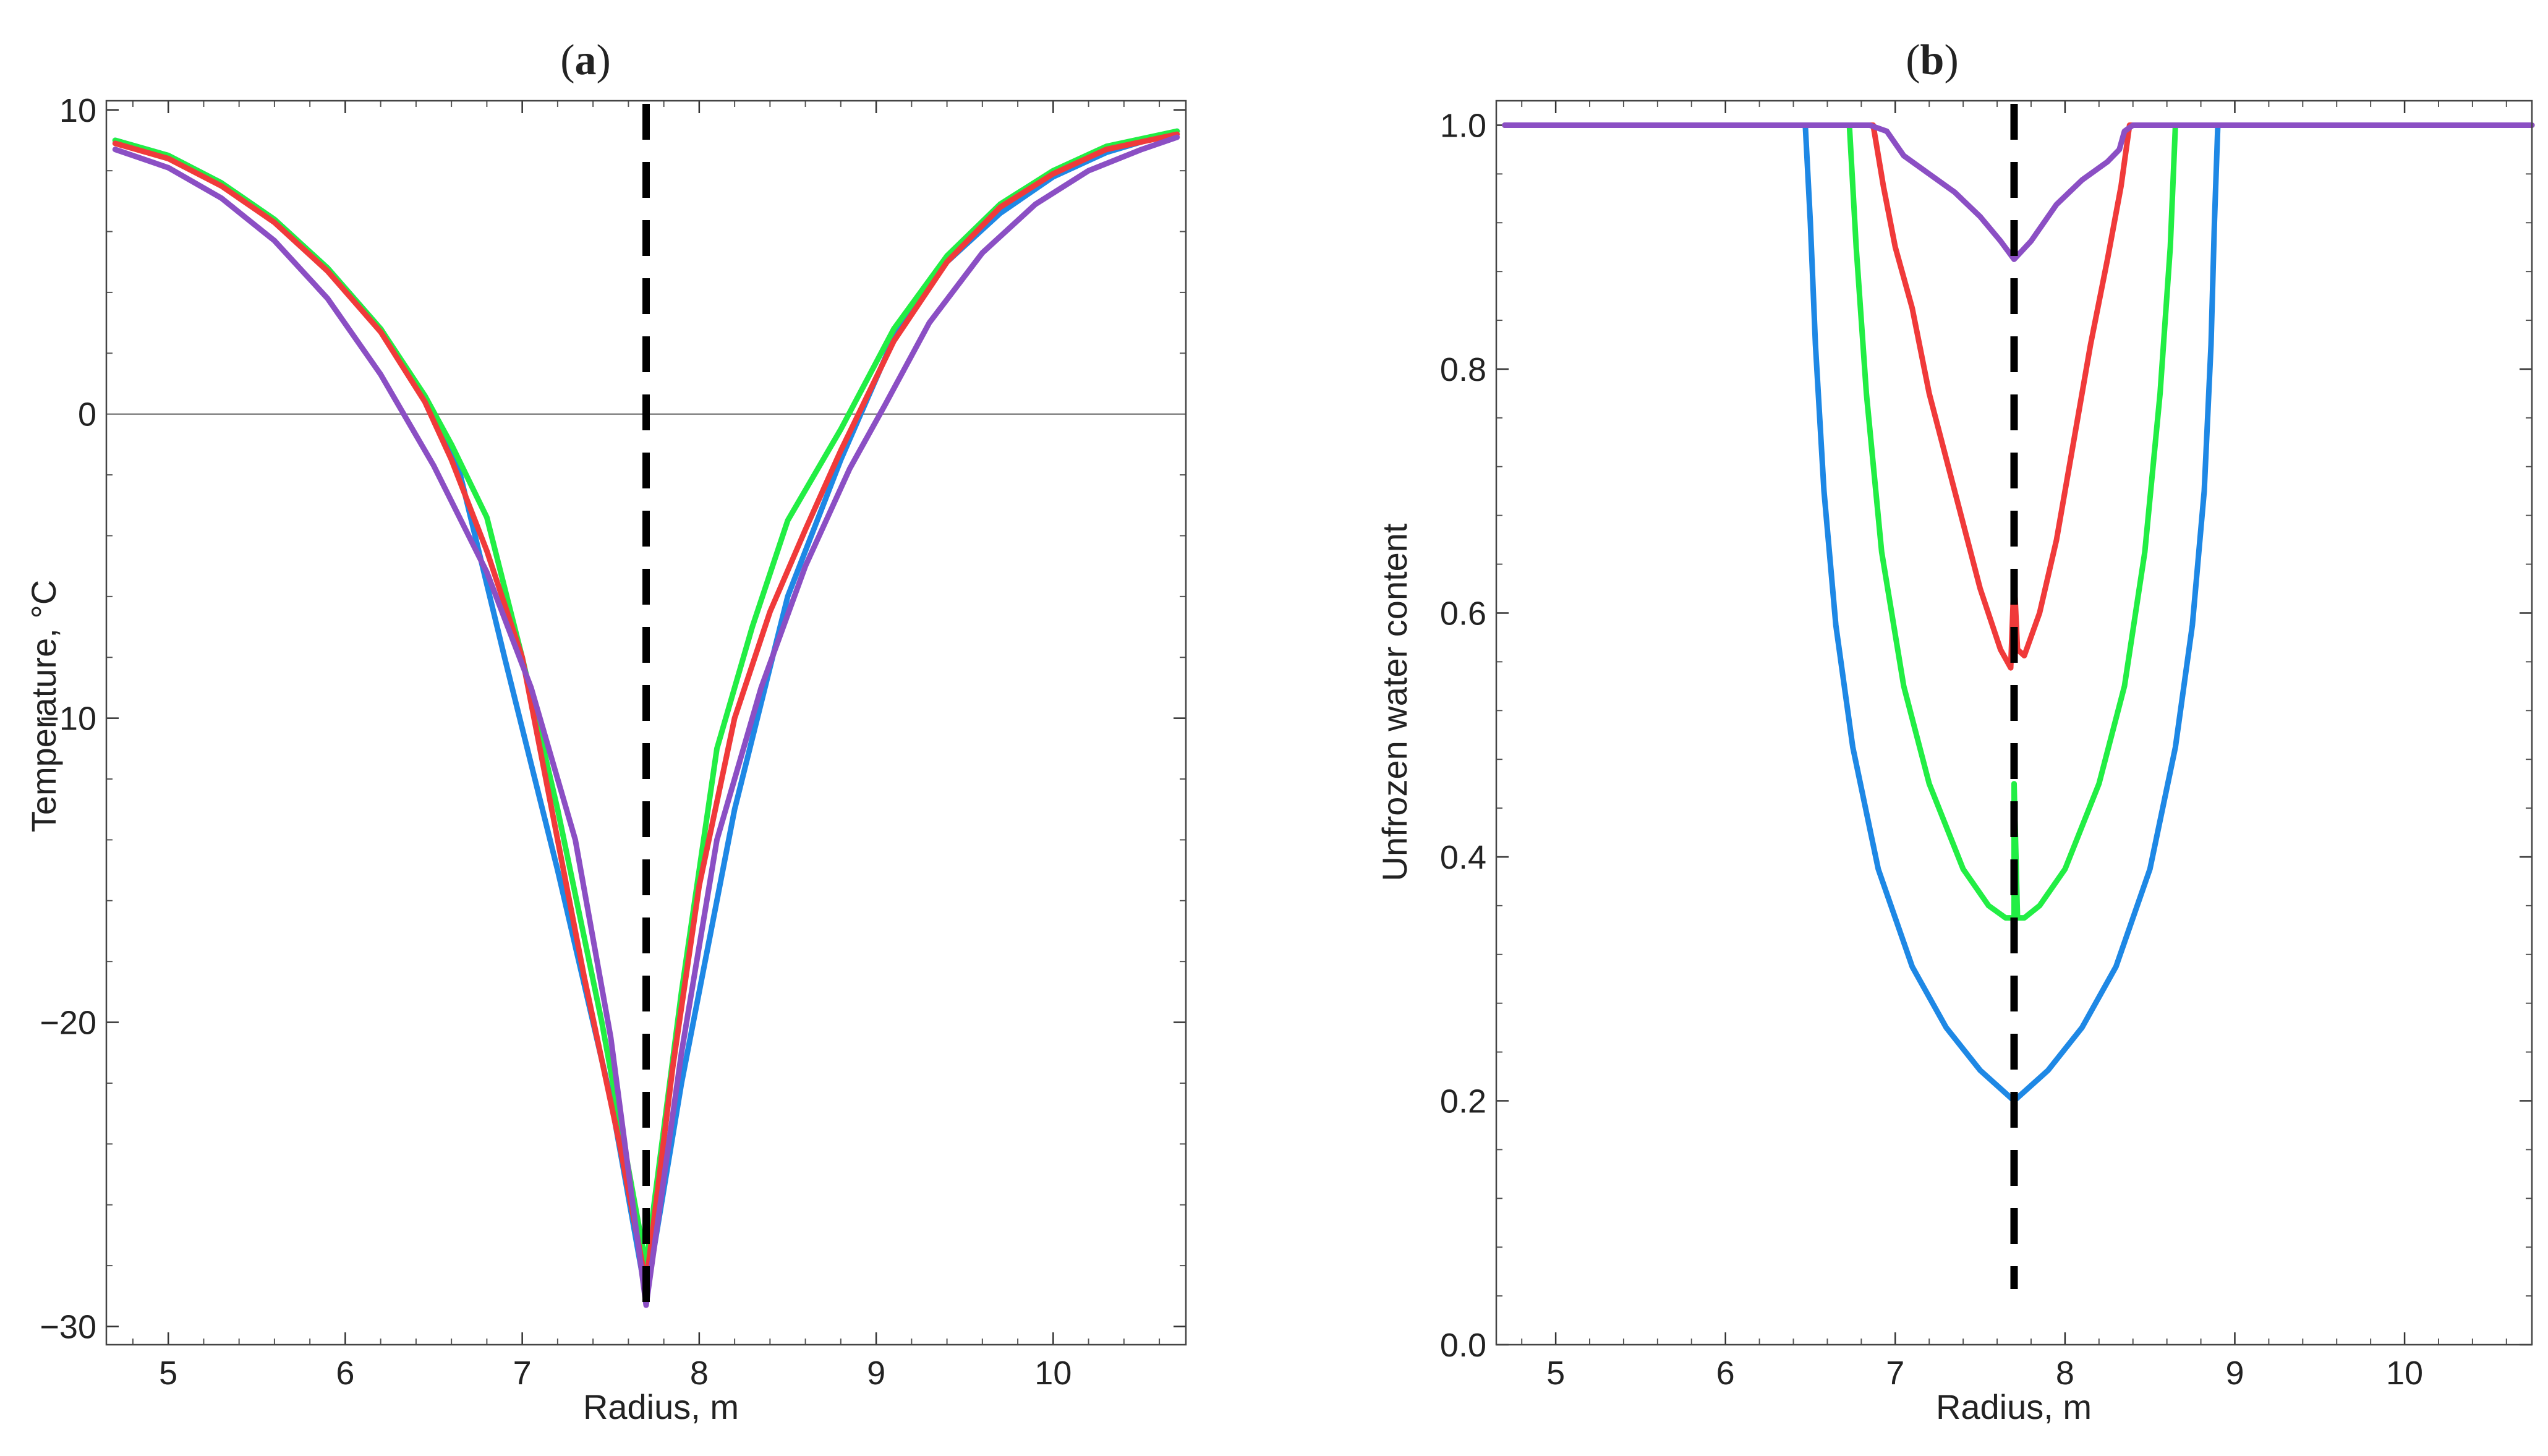  I want to click on y-tick-label: 0, so click(87, 414).